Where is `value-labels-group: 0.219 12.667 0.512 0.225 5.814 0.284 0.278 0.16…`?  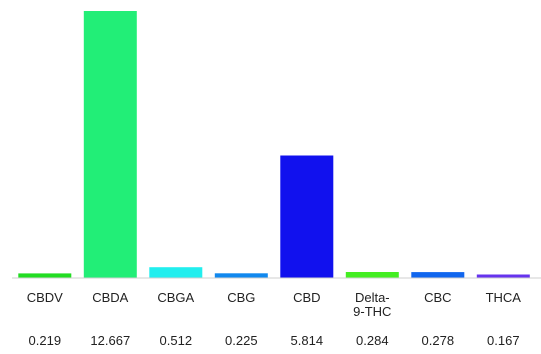 value-labels-group: 0.219 12.667 0.512 0.225 5.814 0.284 0.278 0.16… is located at coordinates (274, 340).